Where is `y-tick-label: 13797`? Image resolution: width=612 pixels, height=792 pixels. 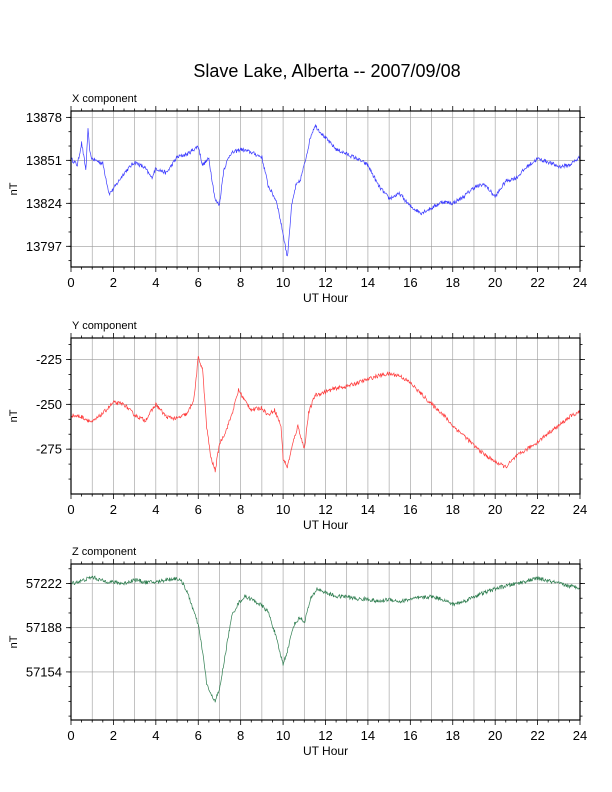
y-tick-label: 13797 is located at coordinates (44, 246).